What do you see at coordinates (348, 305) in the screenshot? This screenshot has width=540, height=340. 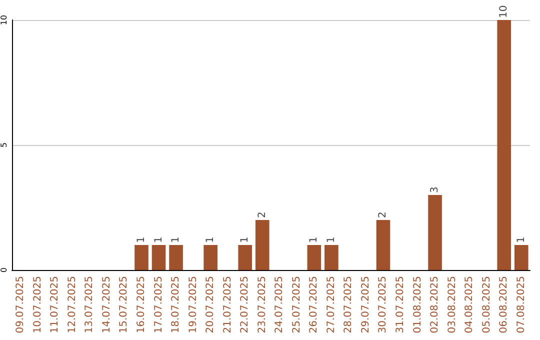 I see `x-tick-label: 28.07.2025` at bounding box center [348, 305].